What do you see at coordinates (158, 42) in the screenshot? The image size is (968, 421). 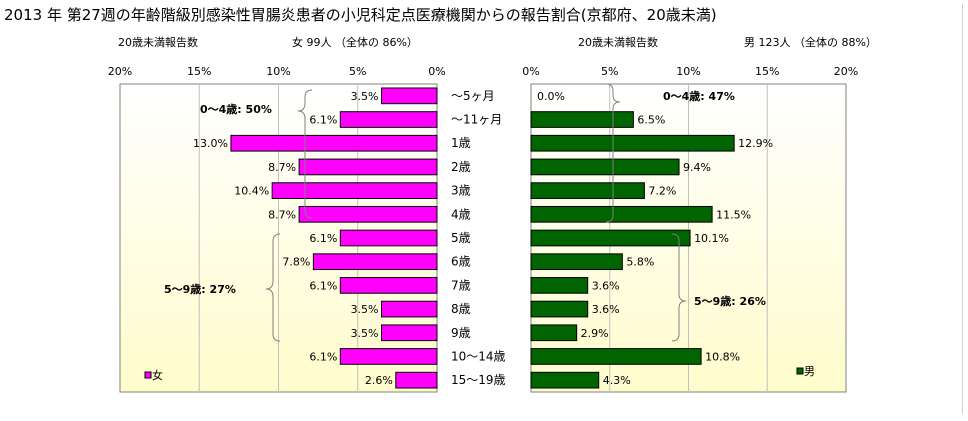 I see `female-subtitle-left: 20歳未満報告数` at bounding box center [158, 42].